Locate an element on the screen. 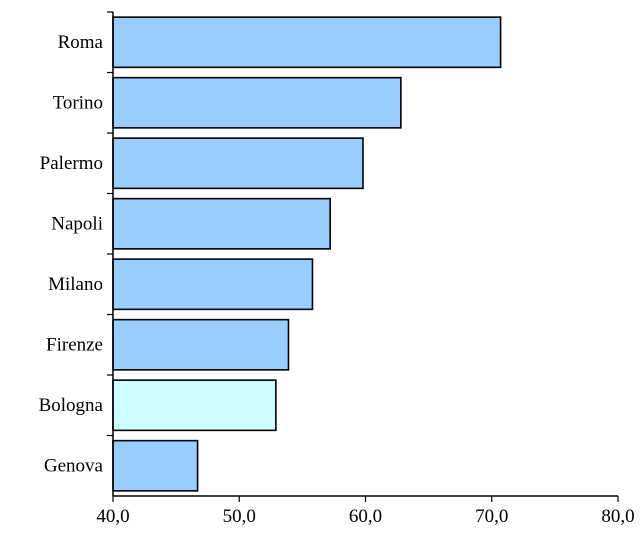  bar-roma is located at coordinates (307, 42).